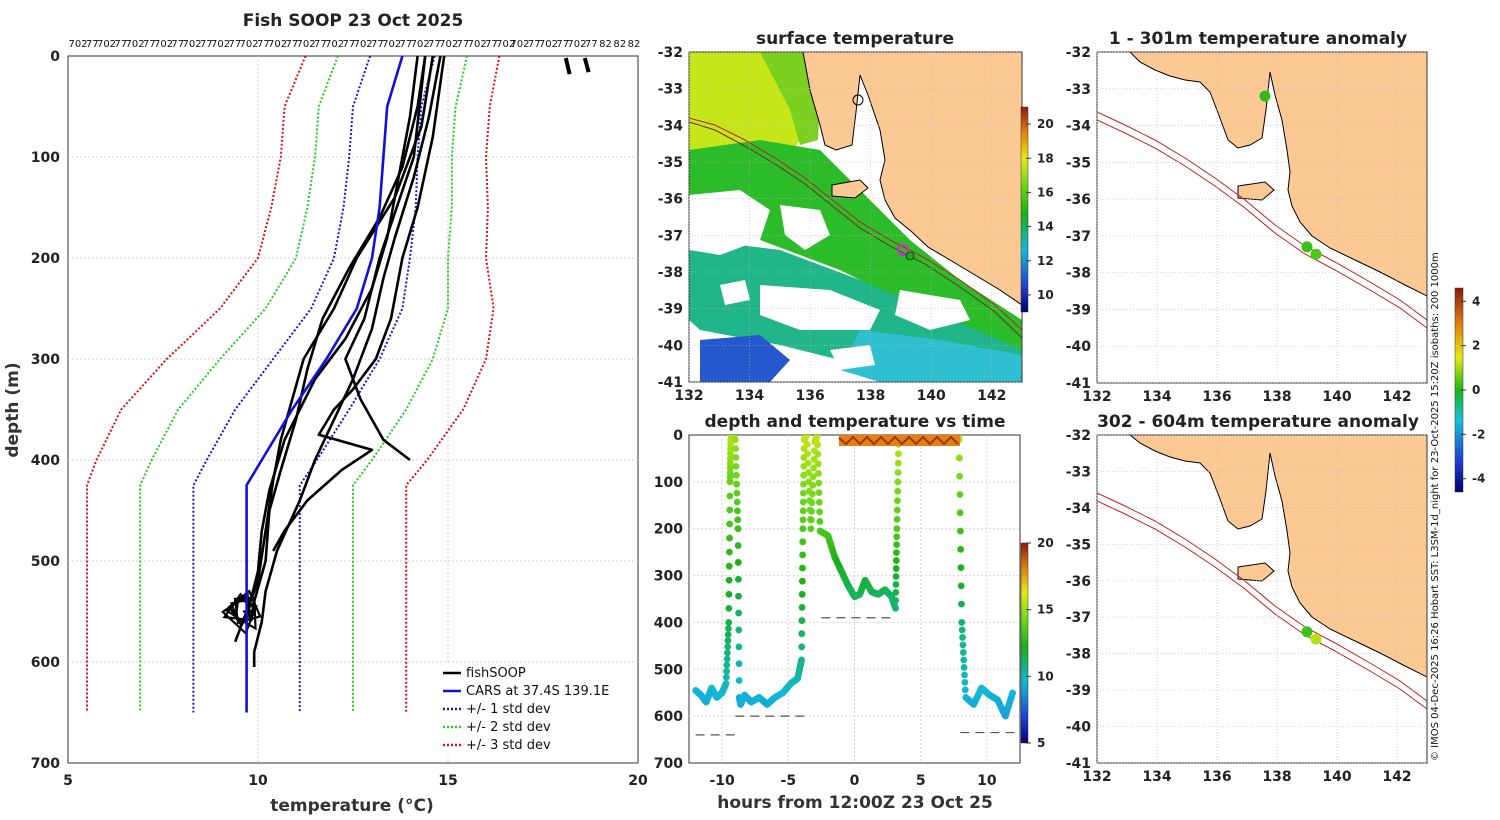  What do you see at coordinates (855, 39) in the screenshot?
I see `surface-title: surface temperature` at bounding box center [855, 39].